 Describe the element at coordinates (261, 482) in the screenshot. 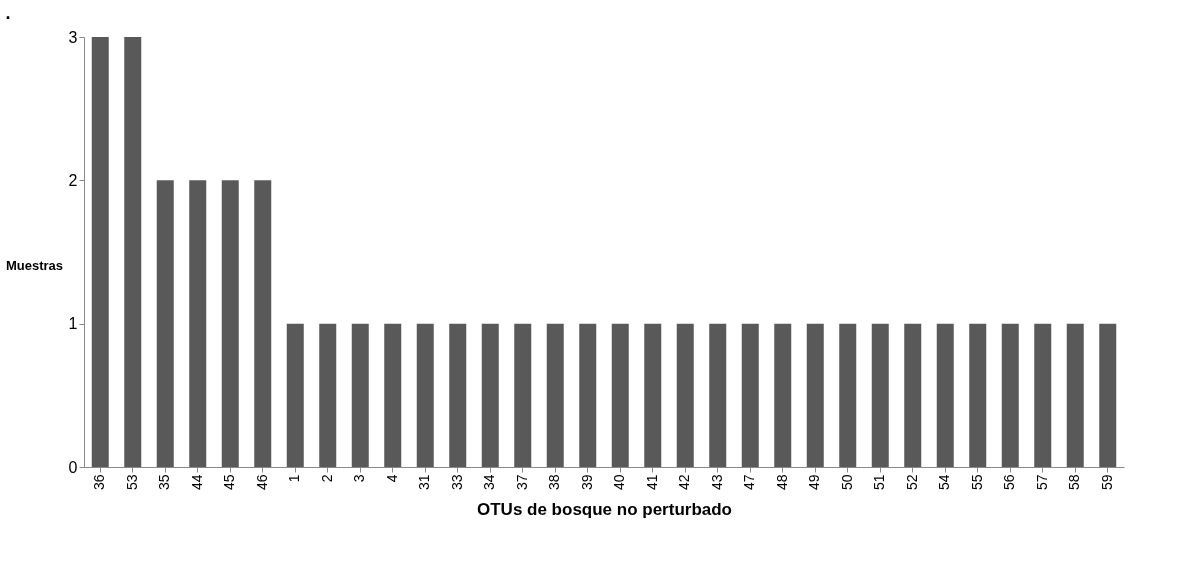

I see `x-tick-label: 46` at that location.